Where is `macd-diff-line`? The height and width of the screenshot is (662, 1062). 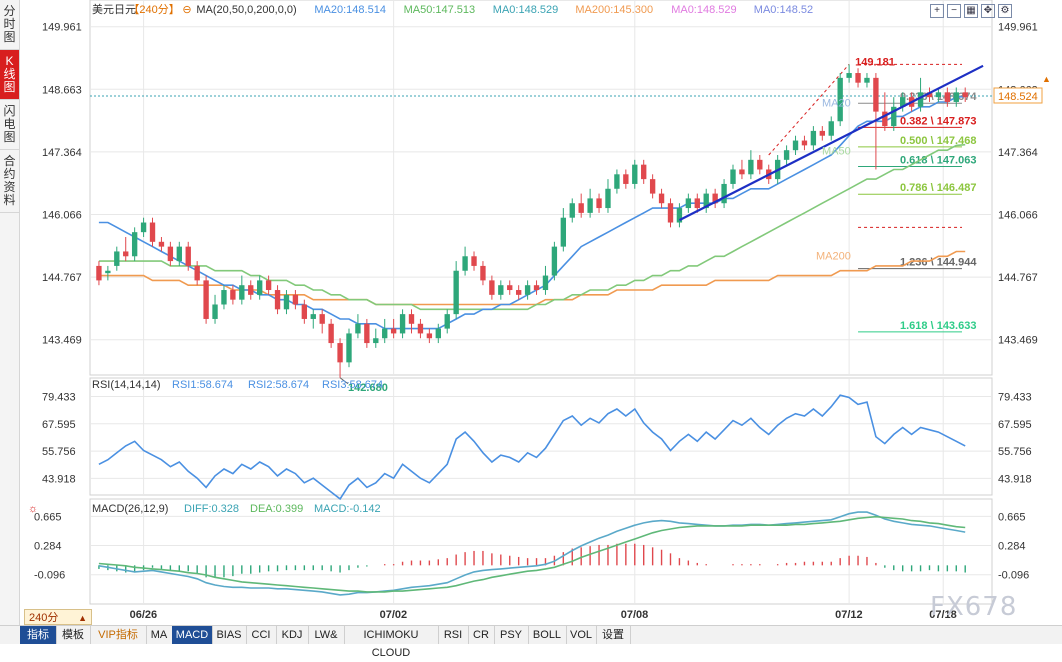
macd-diff-line is located at coordinates (532, 553).